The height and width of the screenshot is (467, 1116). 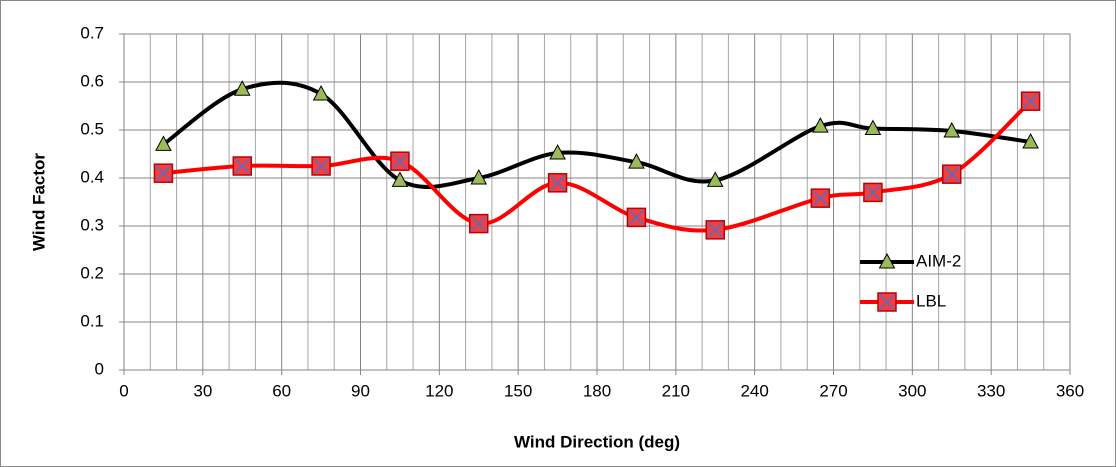 I want to click on y-tick-label: 0.5, so click(x=92, y=128).